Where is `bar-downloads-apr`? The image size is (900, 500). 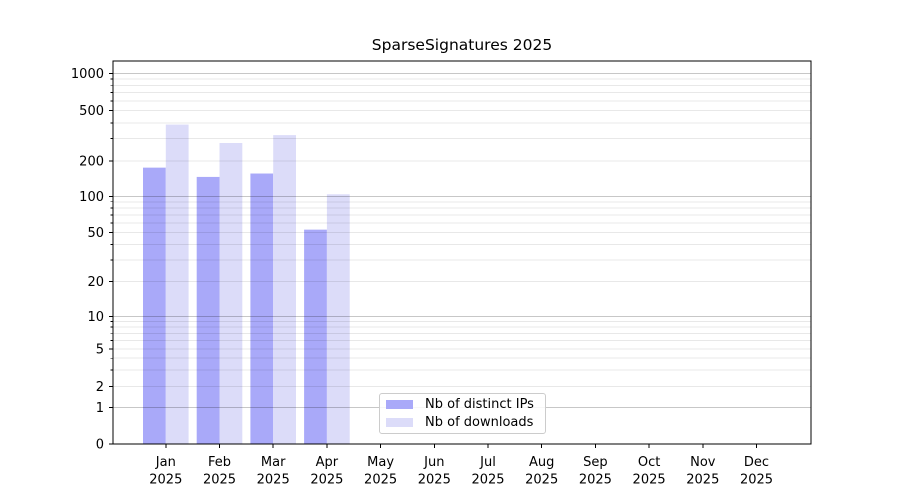 bar-downloads-apr is located at coordinates (338, 319).